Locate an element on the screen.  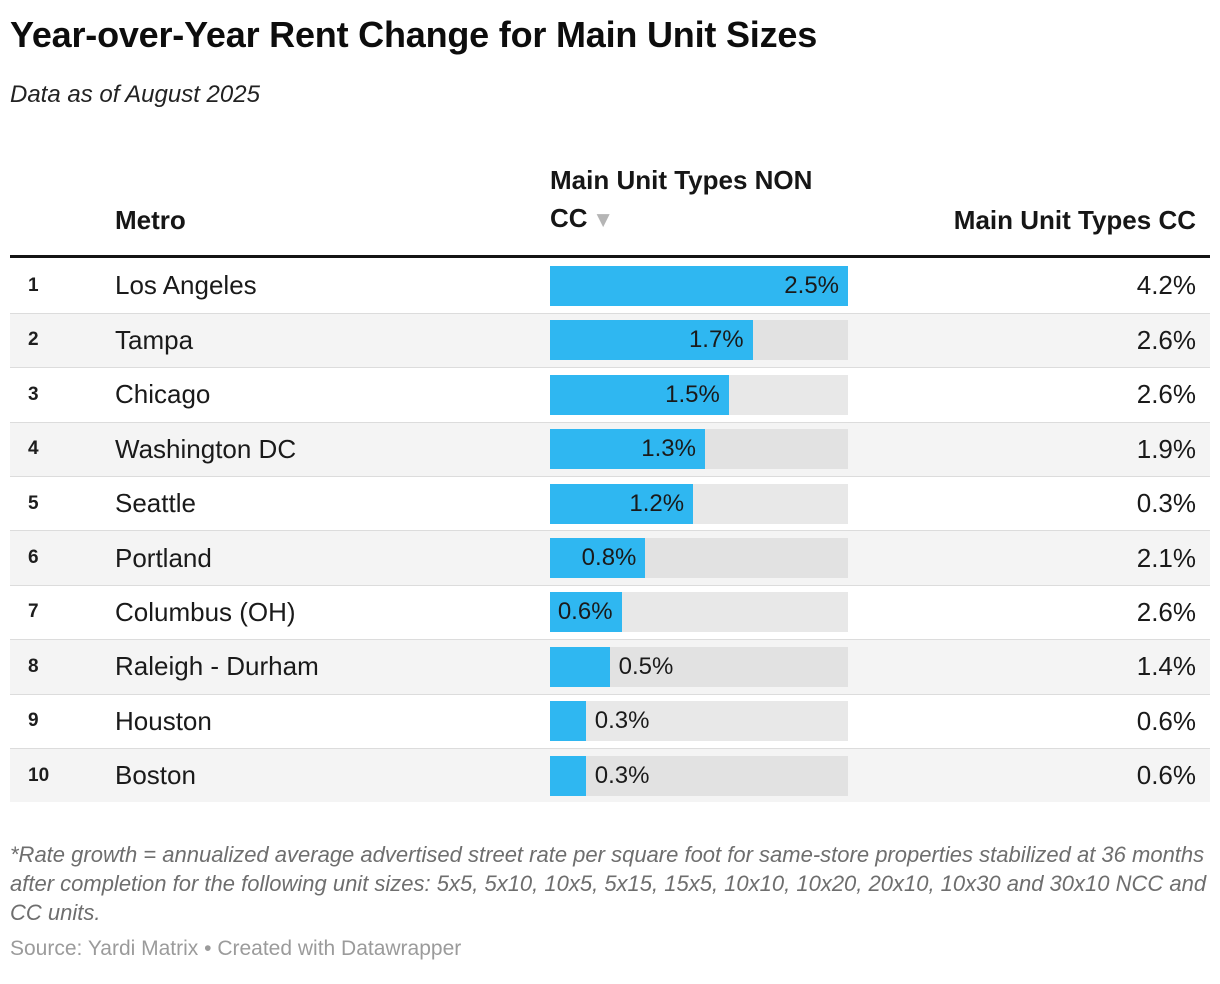
non-cc-bar-cell: 0.6% is located at coordinates (699, 612).